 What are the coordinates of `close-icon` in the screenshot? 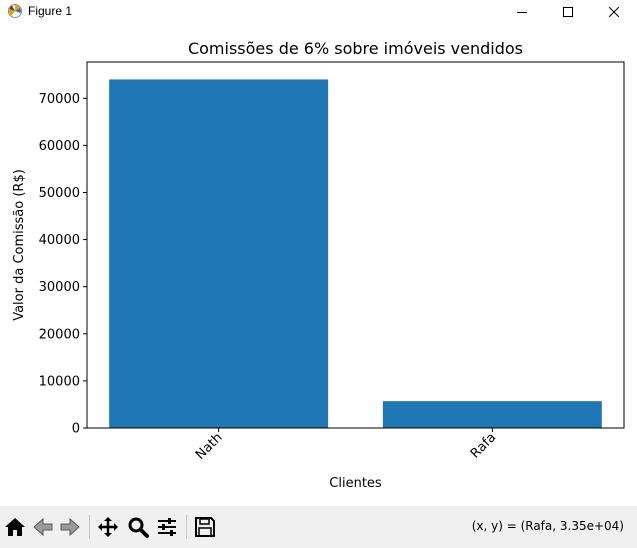 It's located at (614, 11).